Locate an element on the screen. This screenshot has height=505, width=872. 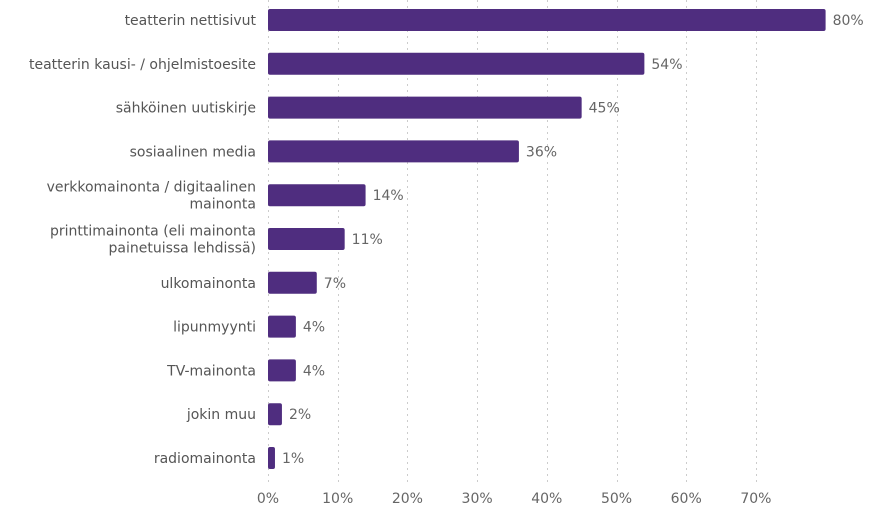
category-label: sosiaalinen media is located at coordinates (193, 152).